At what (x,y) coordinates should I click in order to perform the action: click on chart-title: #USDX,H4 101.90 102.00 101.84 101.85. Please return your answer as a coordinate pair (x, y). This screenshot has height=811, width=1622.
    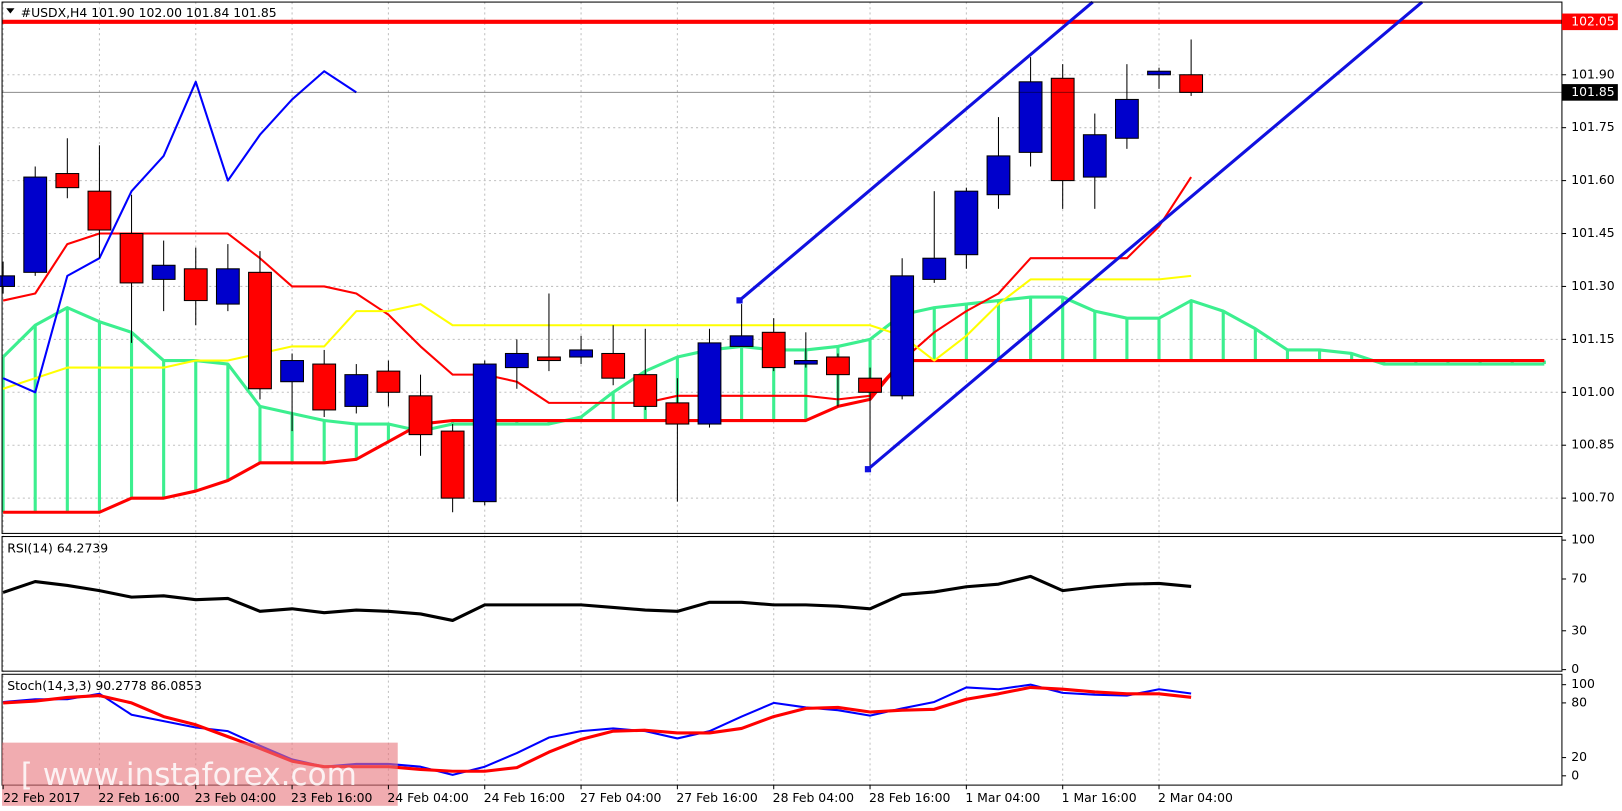
    Looking at the image, I should click on (149, 12).